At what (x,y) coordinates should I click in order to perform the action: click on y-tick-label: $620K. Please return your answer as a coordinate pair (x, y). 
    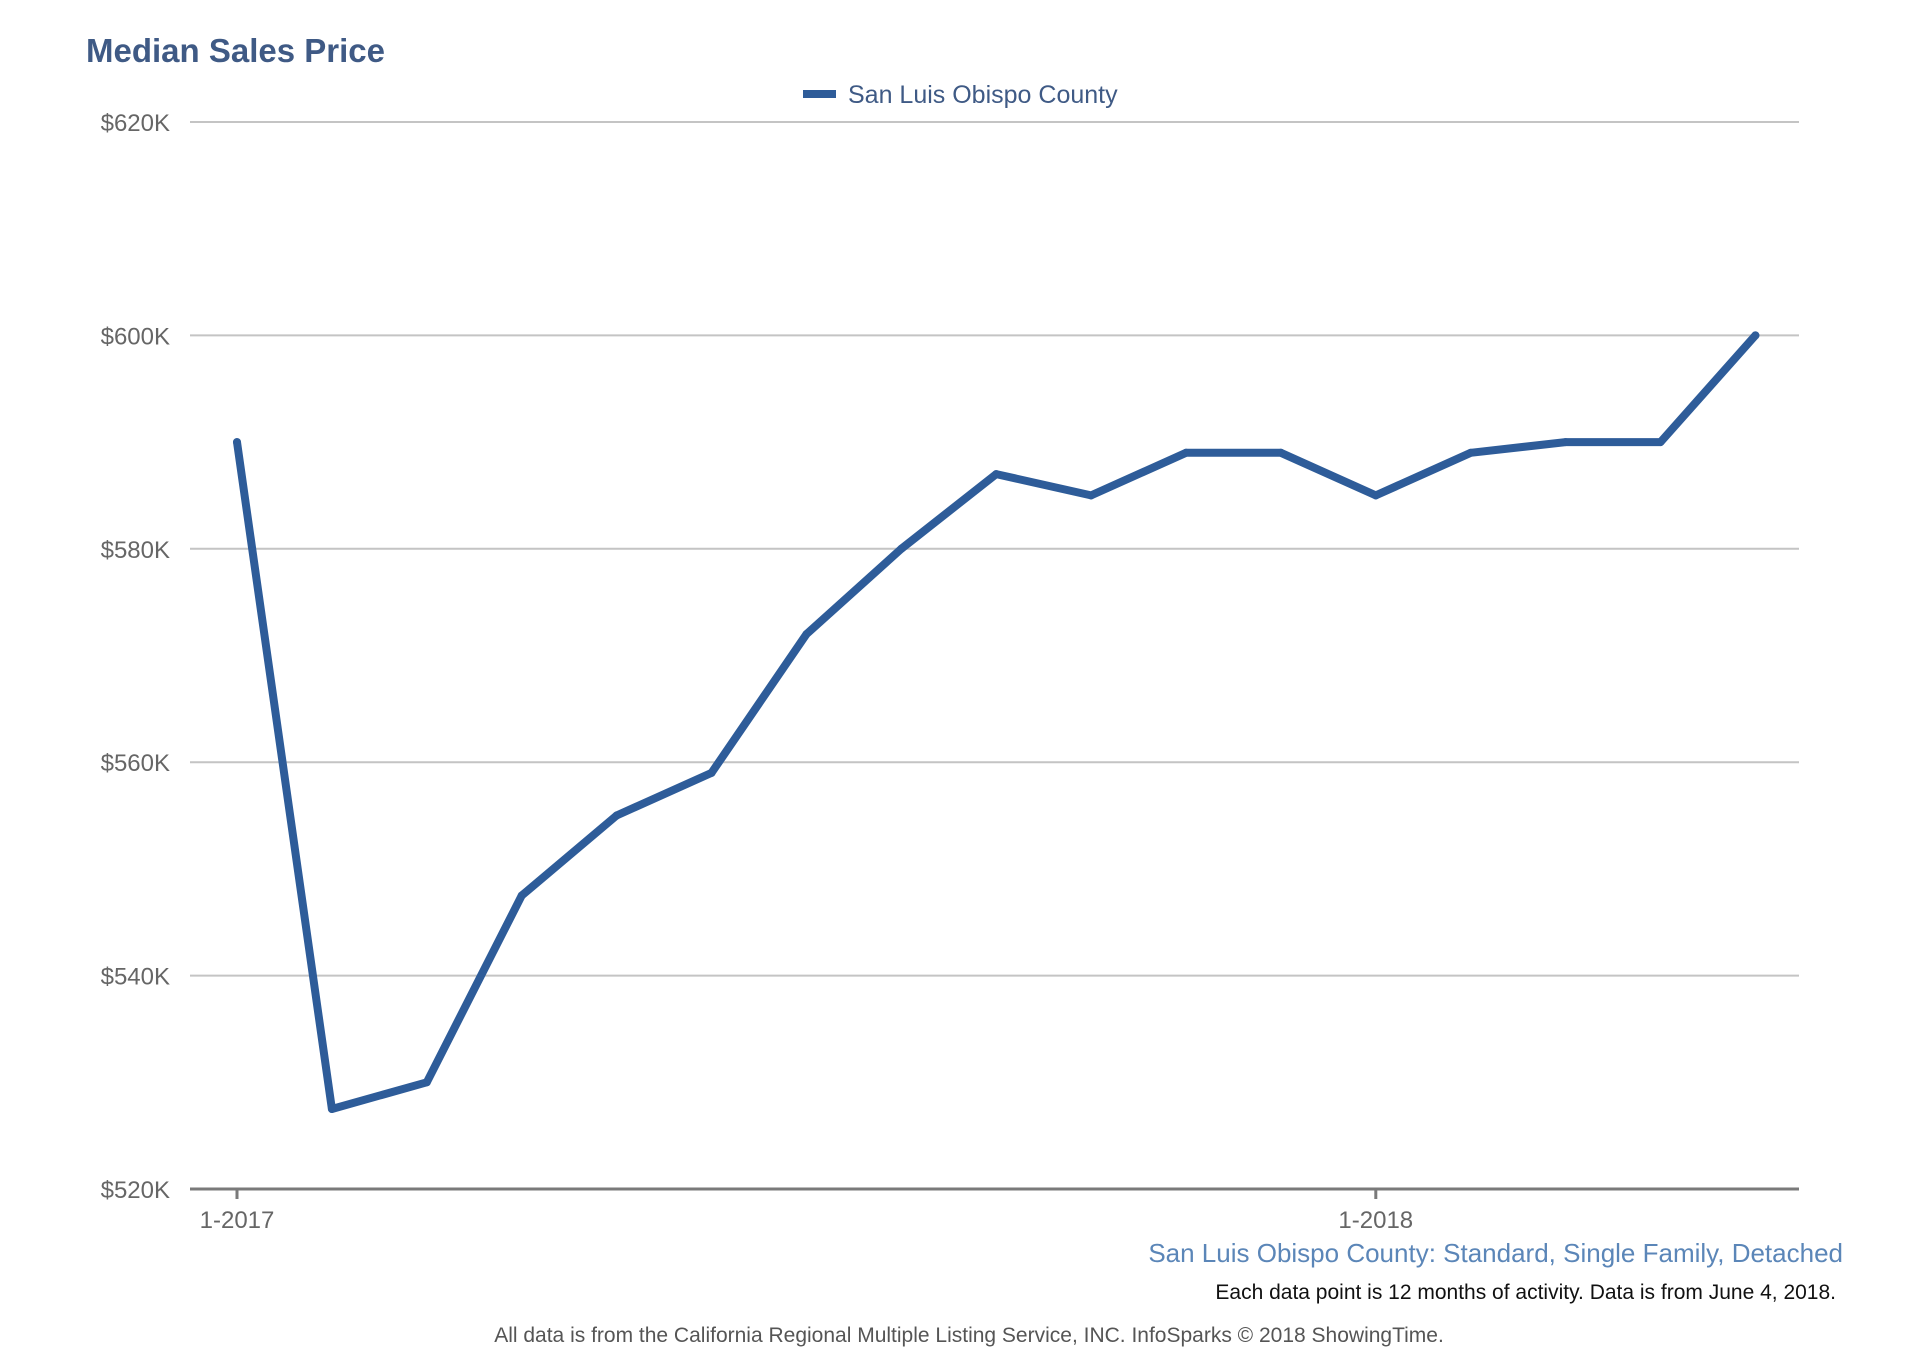
    Looking at the image, I should click on (135, 123).